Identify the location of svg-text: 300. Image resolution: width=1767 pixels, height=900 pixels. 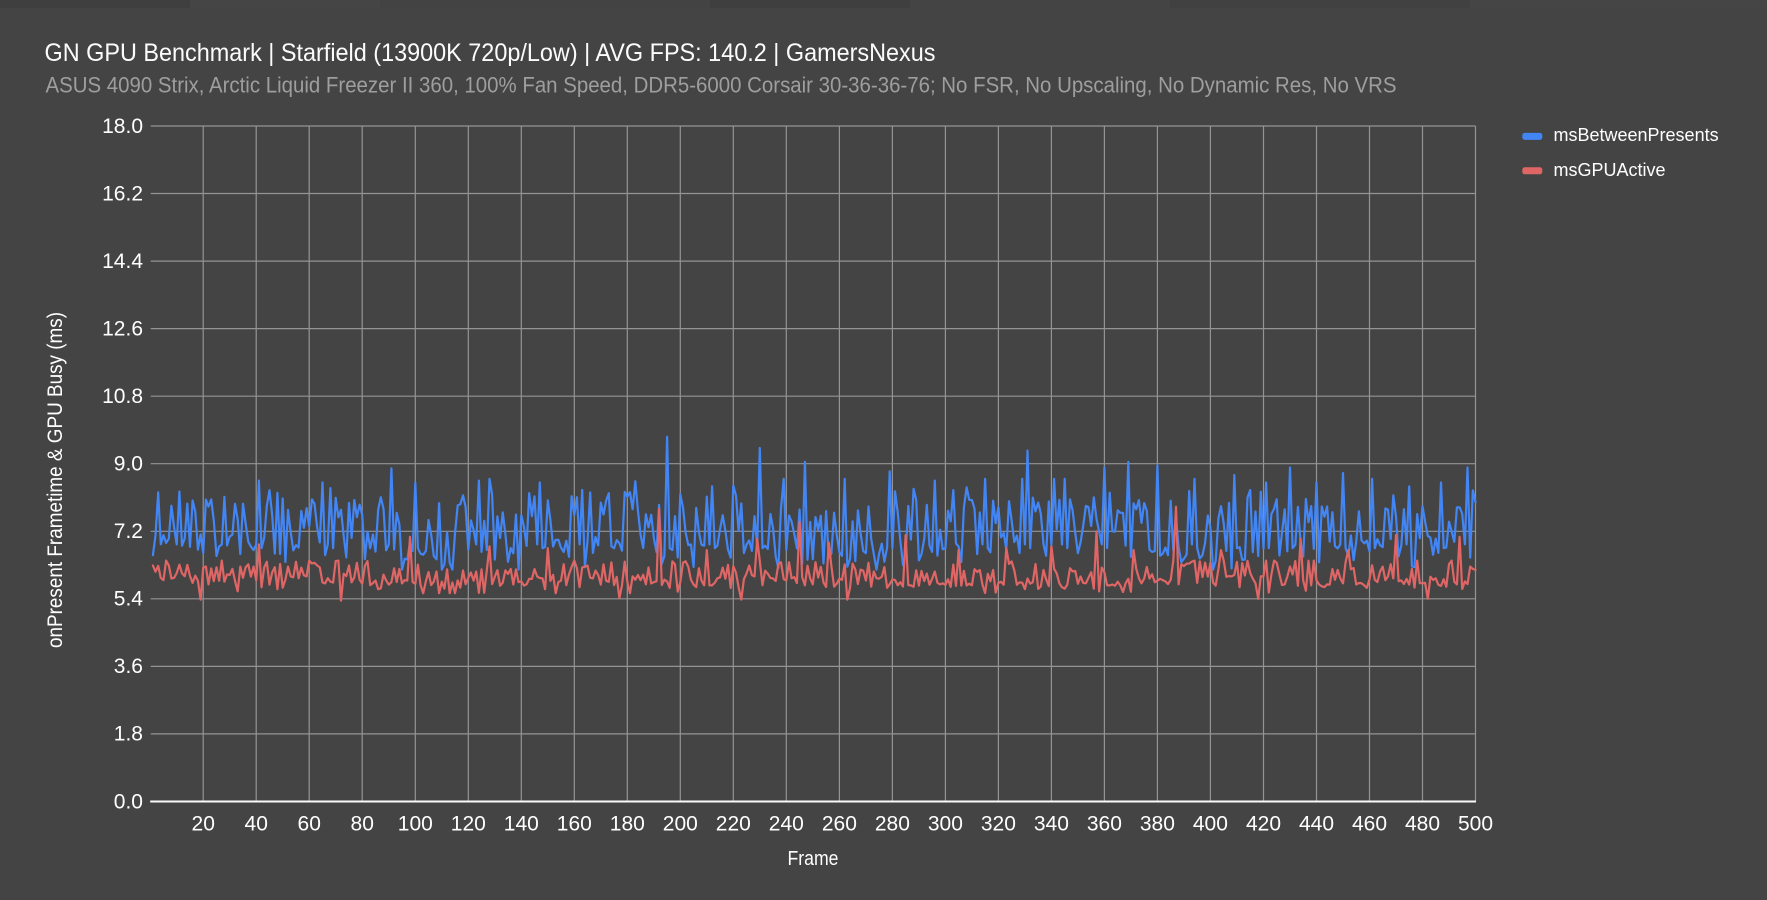
(945, 824).